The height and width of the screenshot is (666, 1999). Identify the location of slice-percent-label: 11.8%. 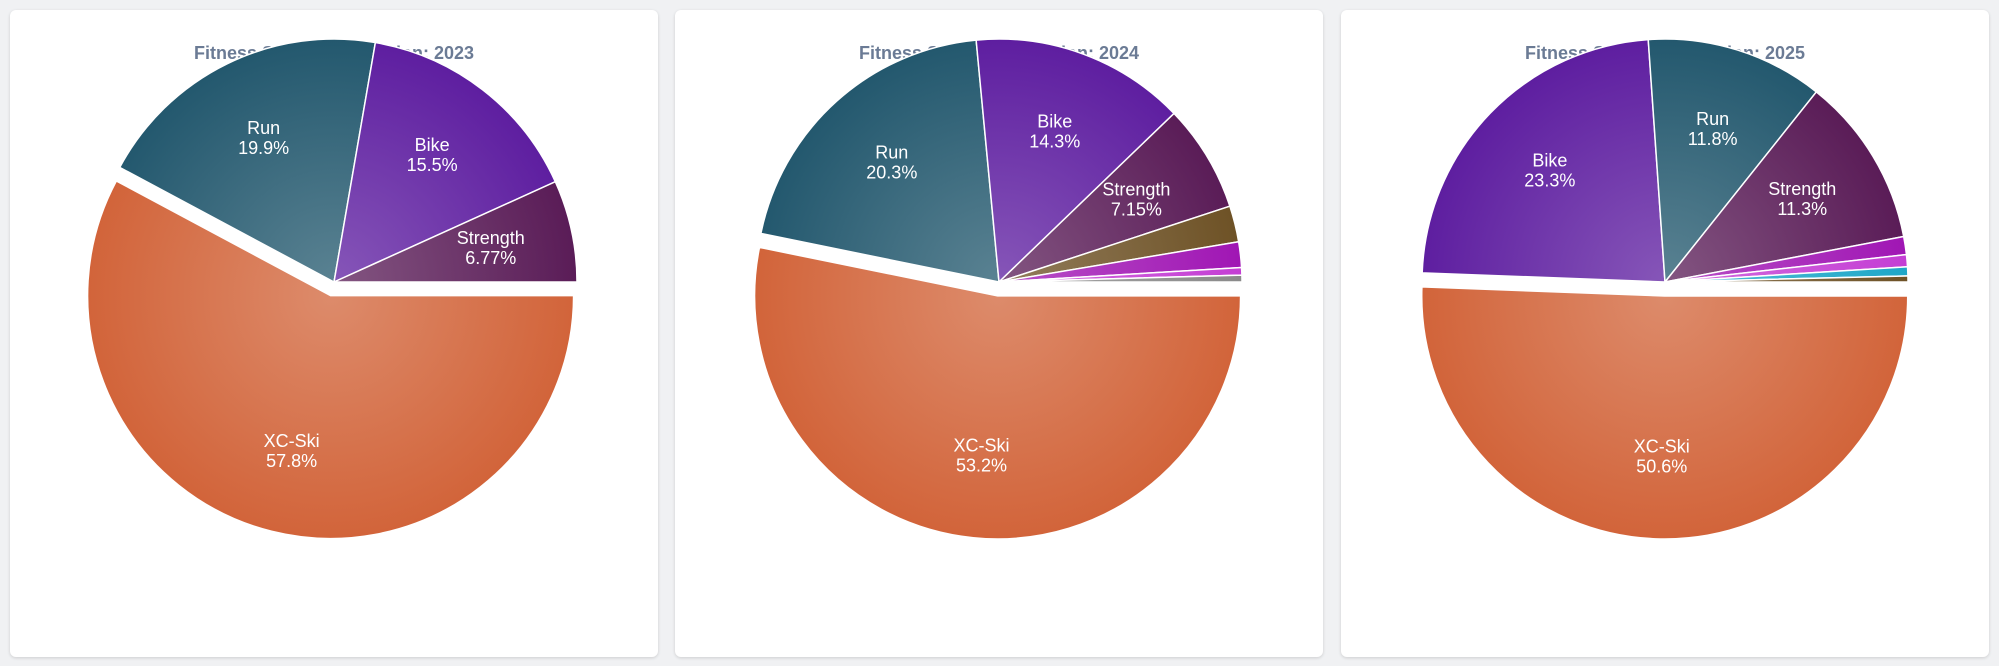
(1713, 139).